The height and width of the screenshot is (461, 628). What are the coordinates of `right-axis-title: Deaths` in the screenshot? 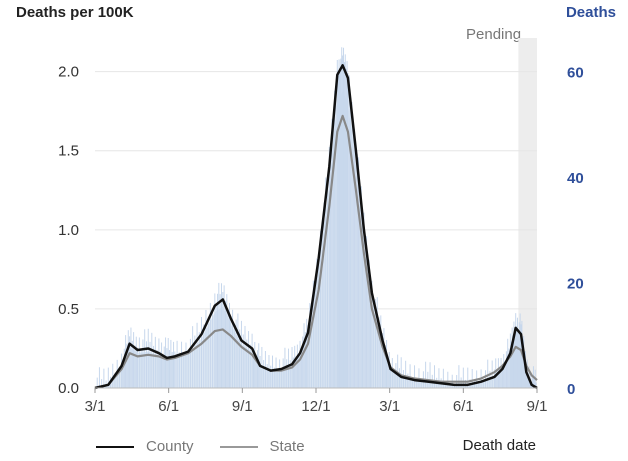 It's located at (590, 12).